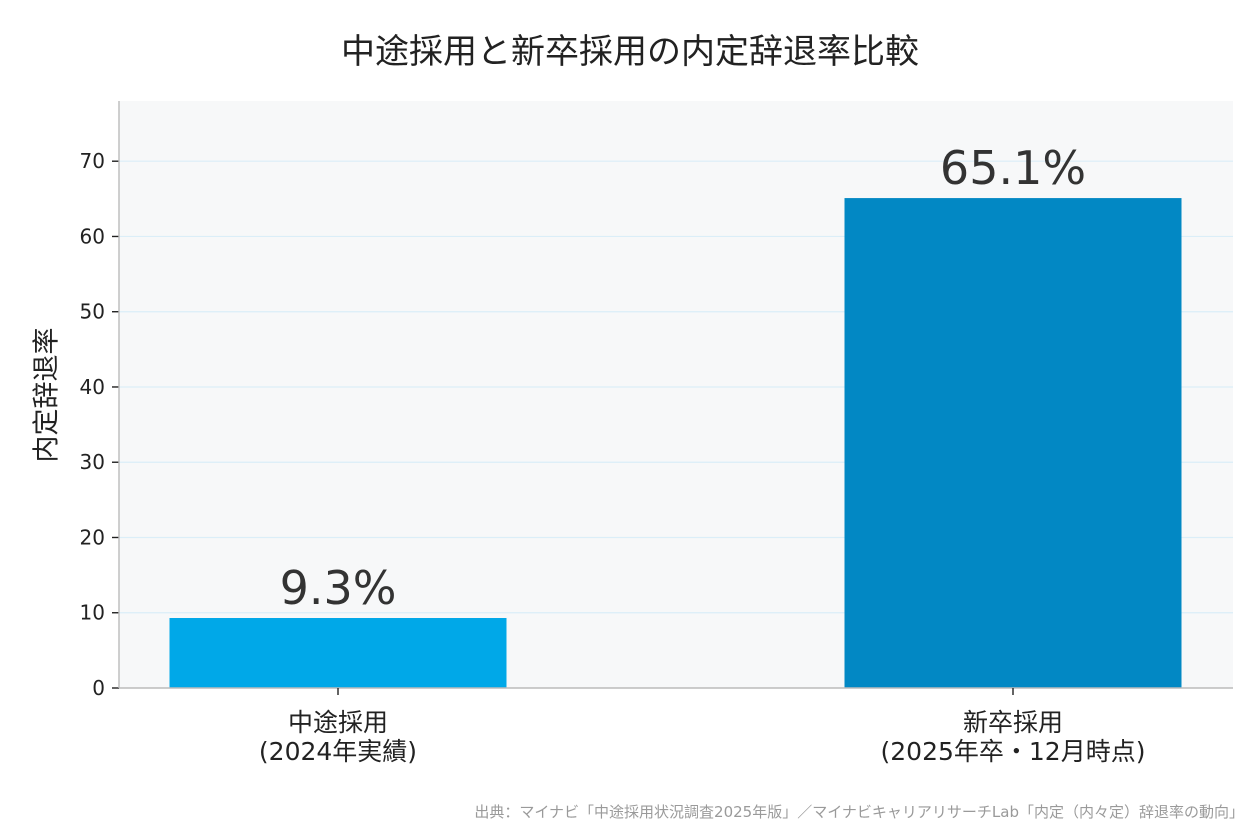 This screenshot has height=828, width=1260. What do you see at coordinates (1013, 168) in the screenshot?
I see `data-label: 65.1%` at bounding box center [1013, 168].